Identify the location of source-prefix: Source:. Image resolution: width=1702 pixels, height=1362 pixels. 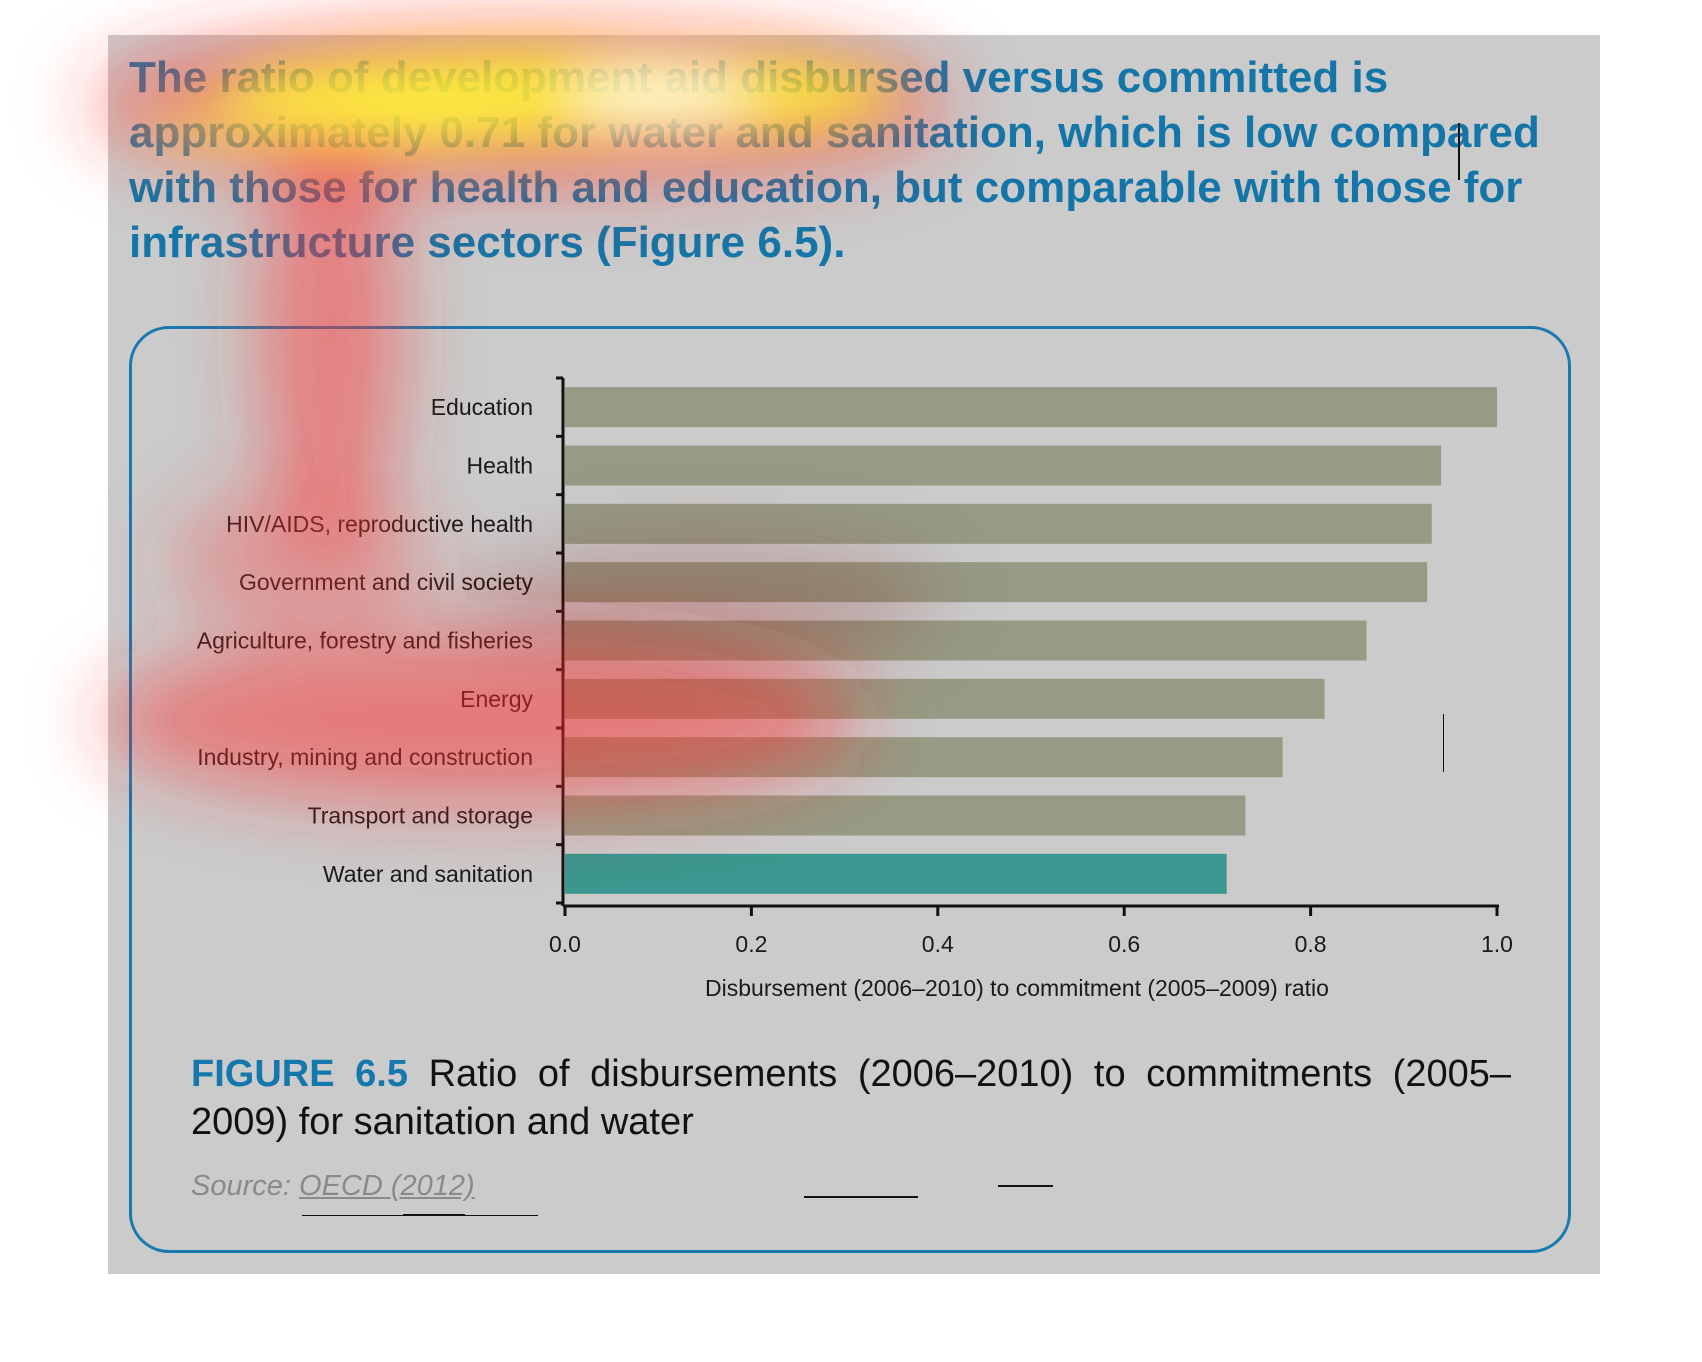
(241, 1186).